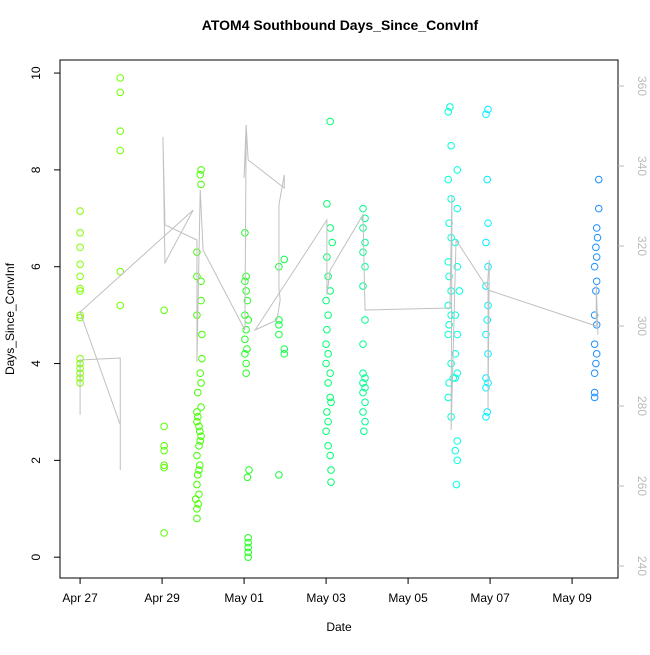  Describe the element at coordinates (244, 598) in the screenshot. I see `x-tick-label: May 01` at that location.